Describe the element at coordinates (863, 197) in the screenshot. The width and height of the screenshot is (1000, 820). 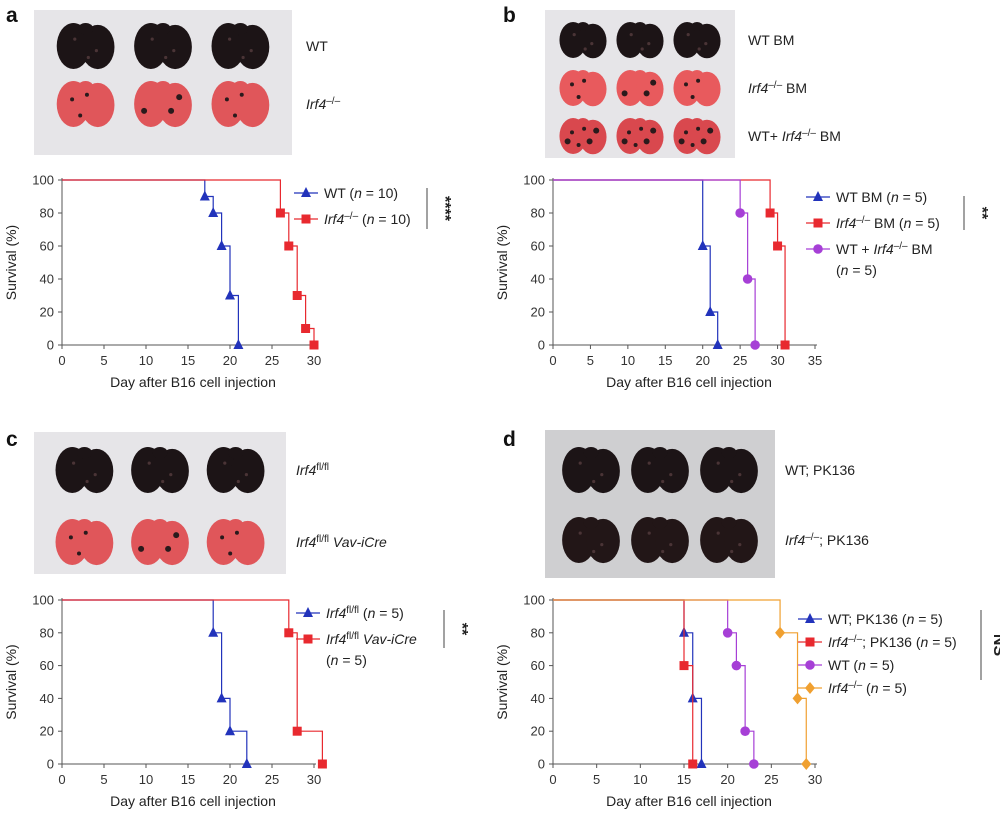
I see `plain-text: WT BM (` at that location.